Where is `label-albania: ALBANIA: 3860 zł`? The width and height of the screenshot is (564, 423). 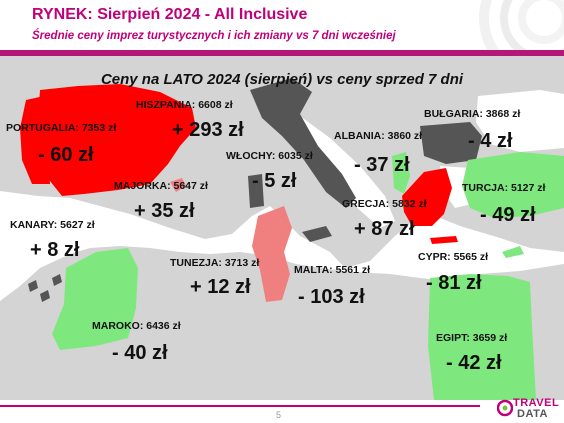 label-albania: ALBANIA: 3860 zł is located at coordinates (378, 136).